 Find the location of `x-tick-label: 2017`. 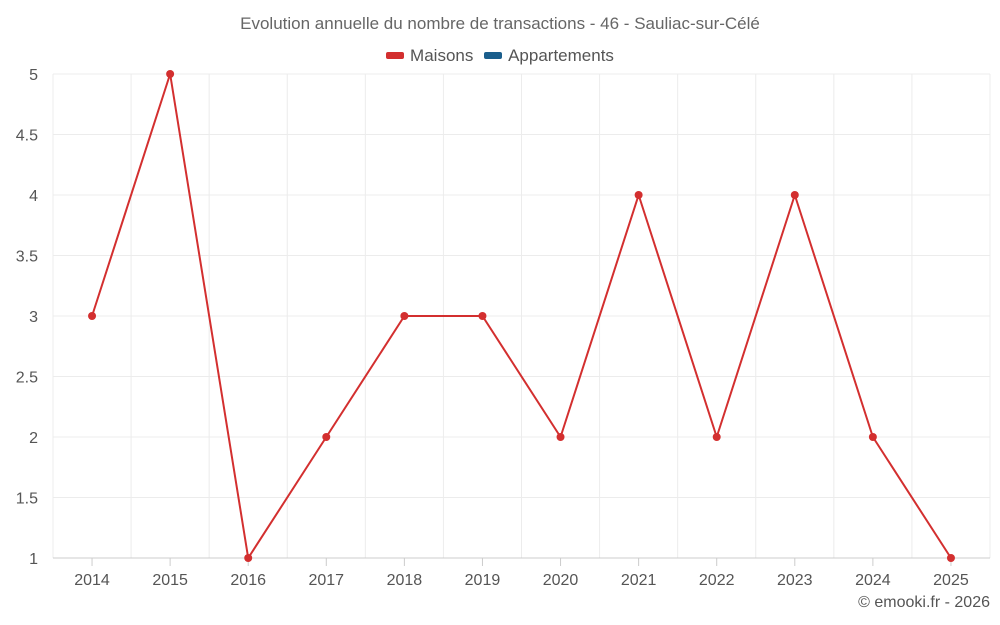

x-tick-label: 2017 is located at coordinates (326, 580).